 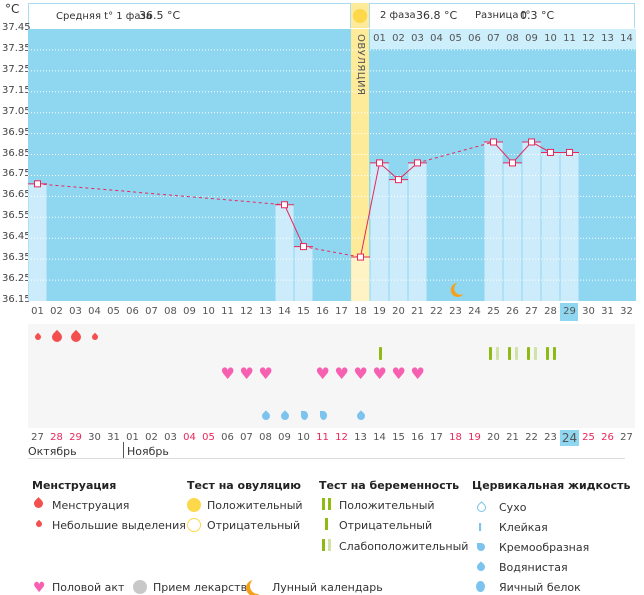 What do you see at coordinates (569, 38) in the screenshot?
I see `phase2-day-label: 11` at bounding box center [569, 38].